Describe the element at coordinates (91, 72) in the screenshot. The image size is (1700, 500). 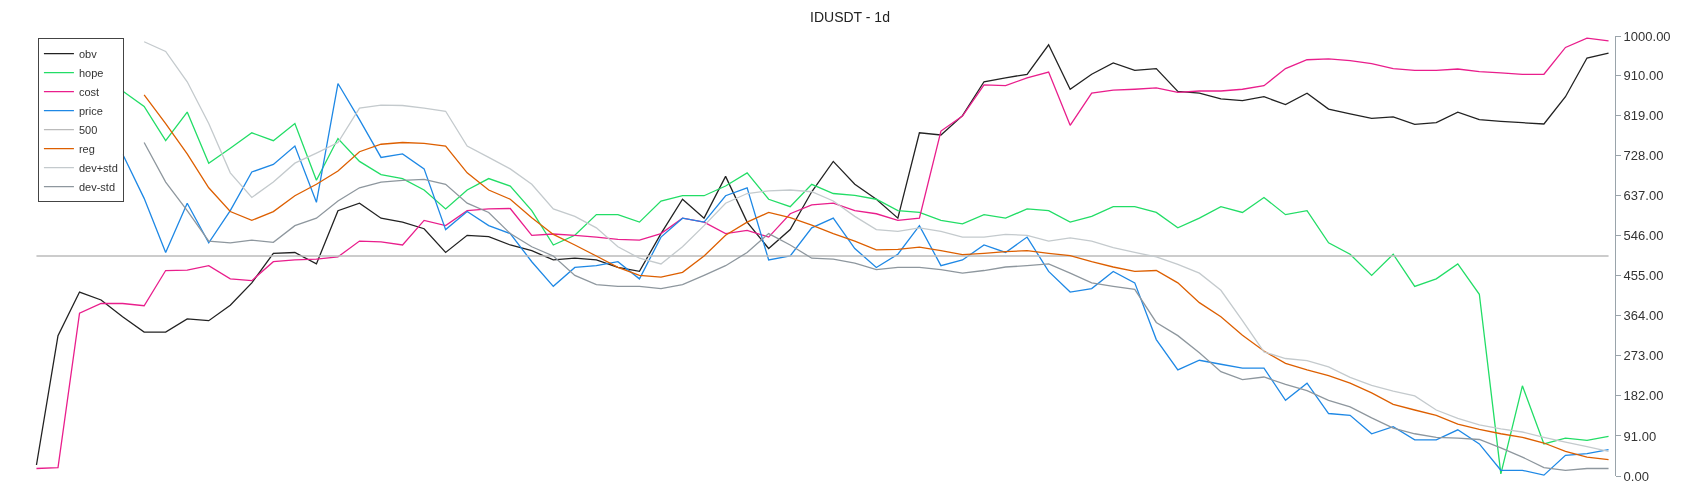
I see `legend-label: hope` at that location.